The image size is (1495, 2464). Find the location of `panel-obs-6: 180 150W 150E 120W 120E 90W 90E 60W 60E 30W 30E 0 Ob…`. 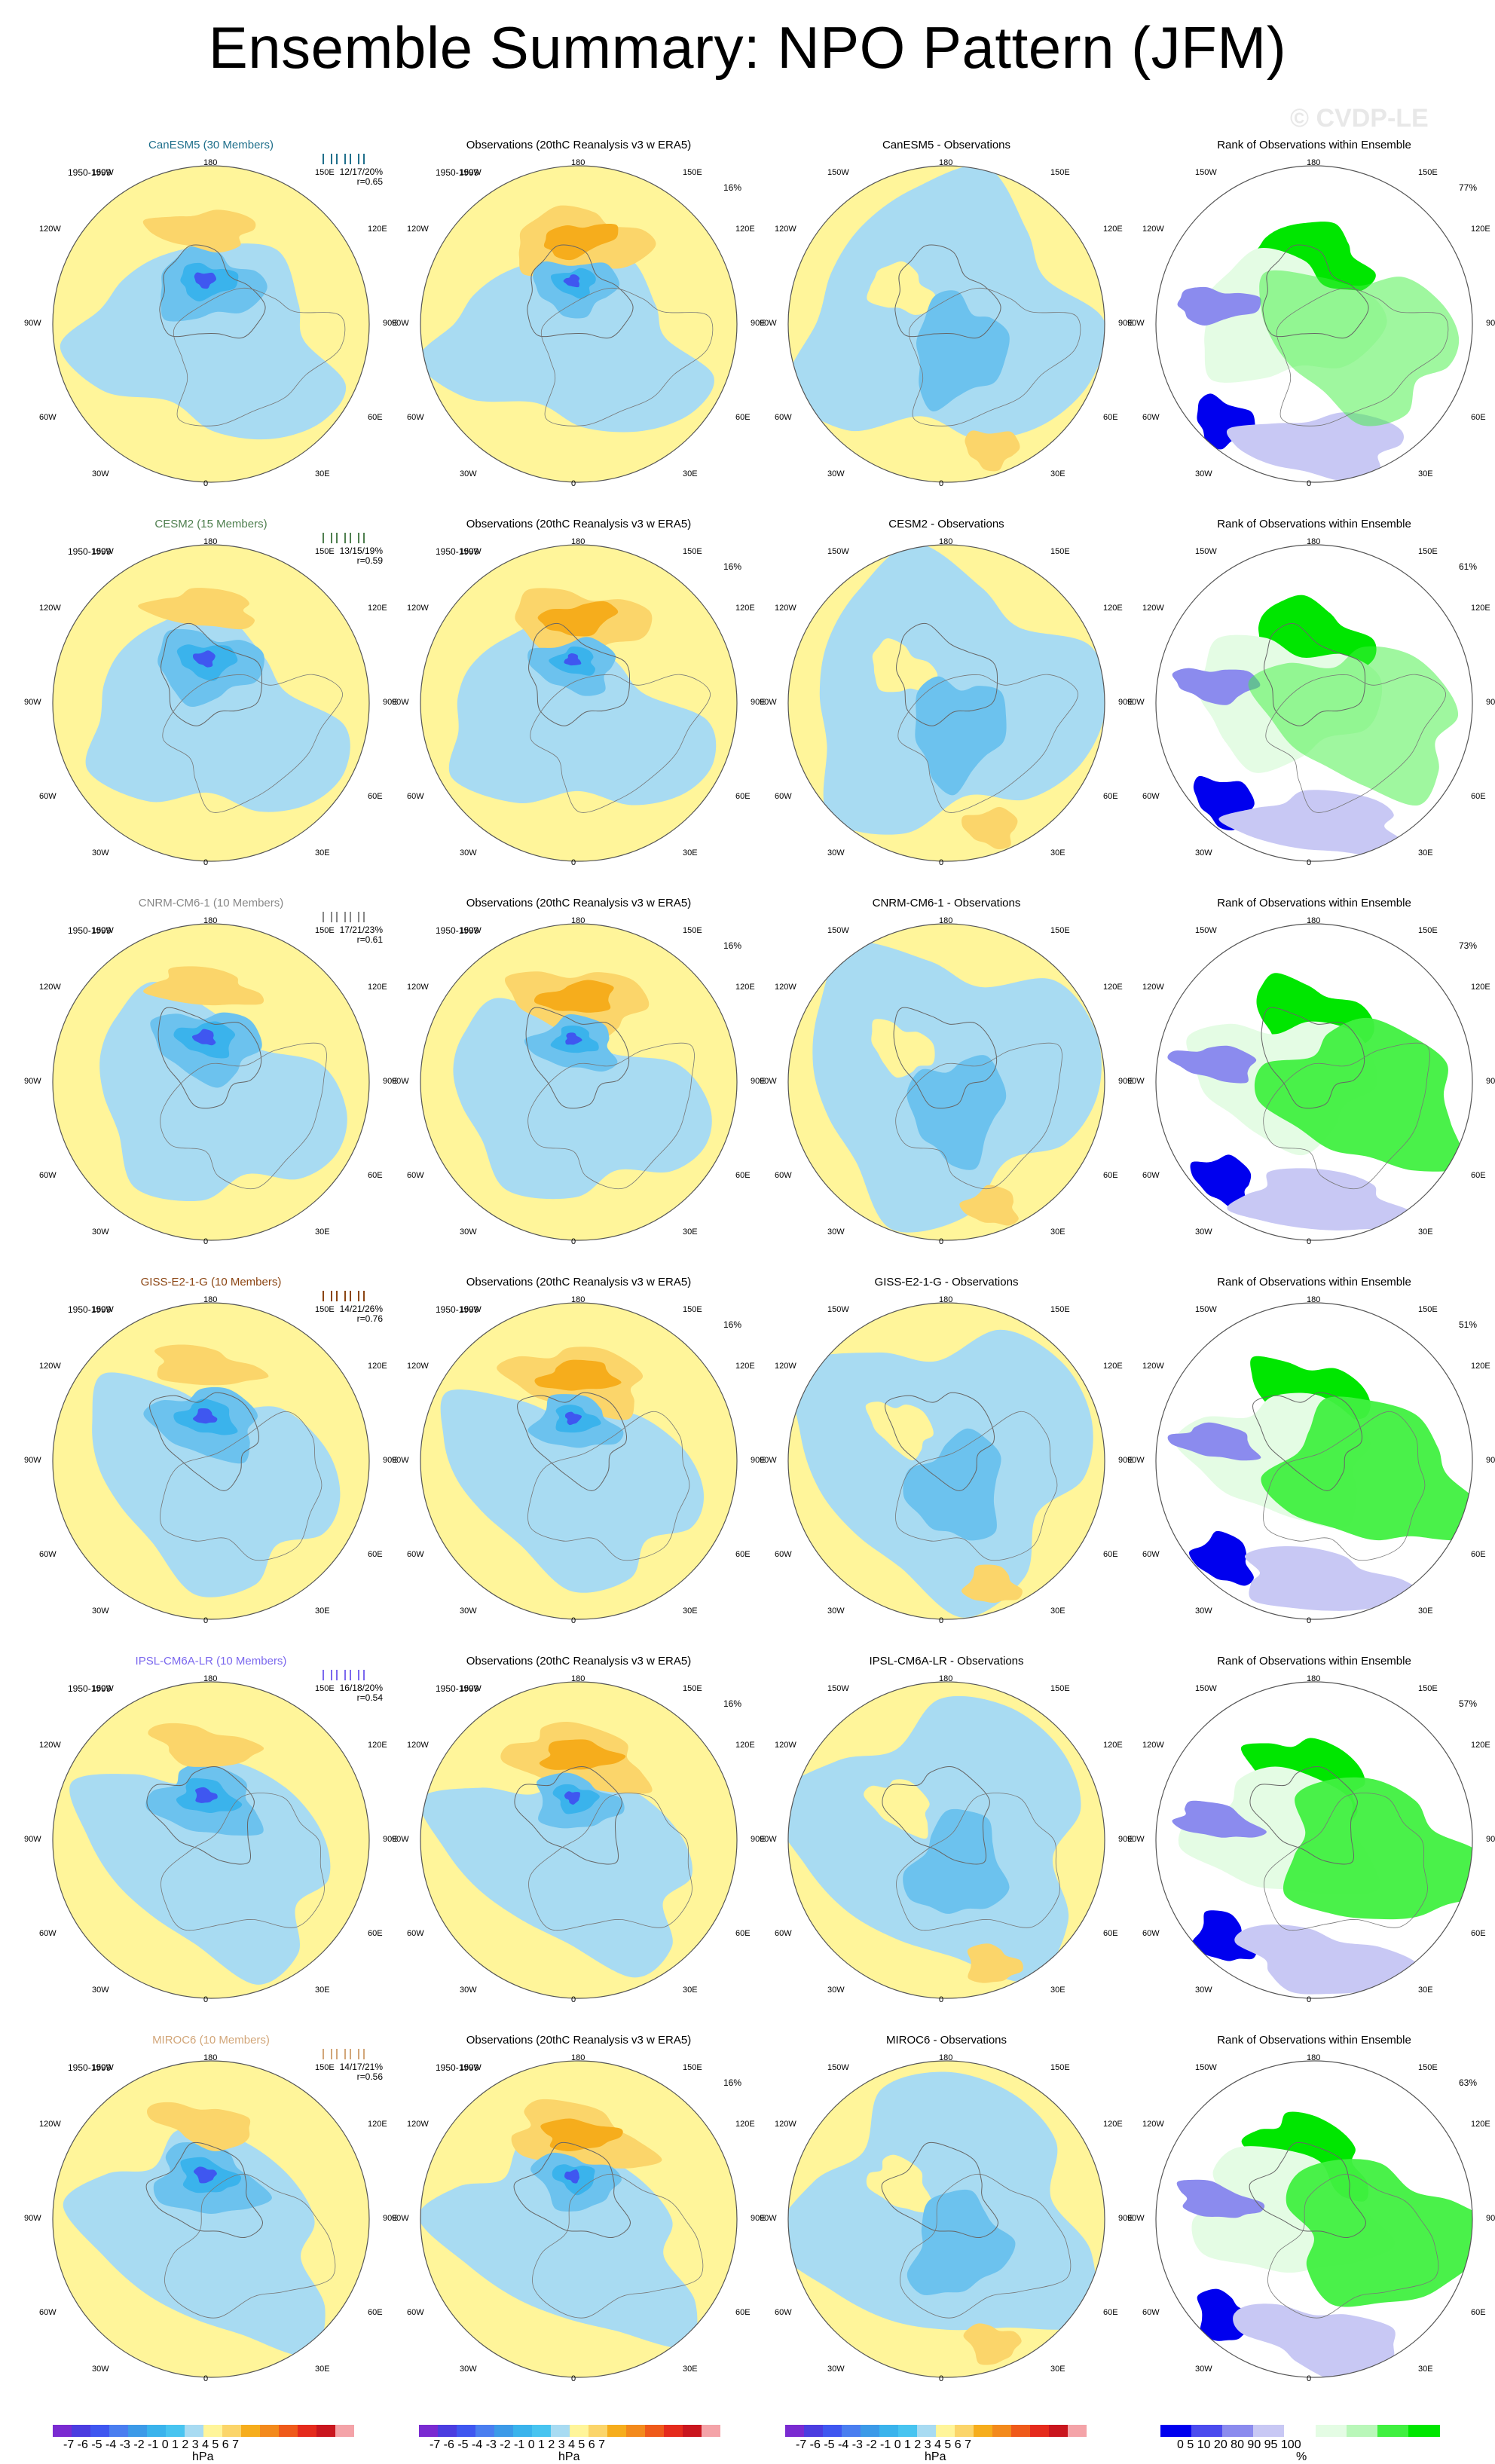

panel-obs-6: 180 150W 150E 120W 120E 90W 90E 60W 60E 30W 30E 0 Ob… is located at coordinates (579, 2198).